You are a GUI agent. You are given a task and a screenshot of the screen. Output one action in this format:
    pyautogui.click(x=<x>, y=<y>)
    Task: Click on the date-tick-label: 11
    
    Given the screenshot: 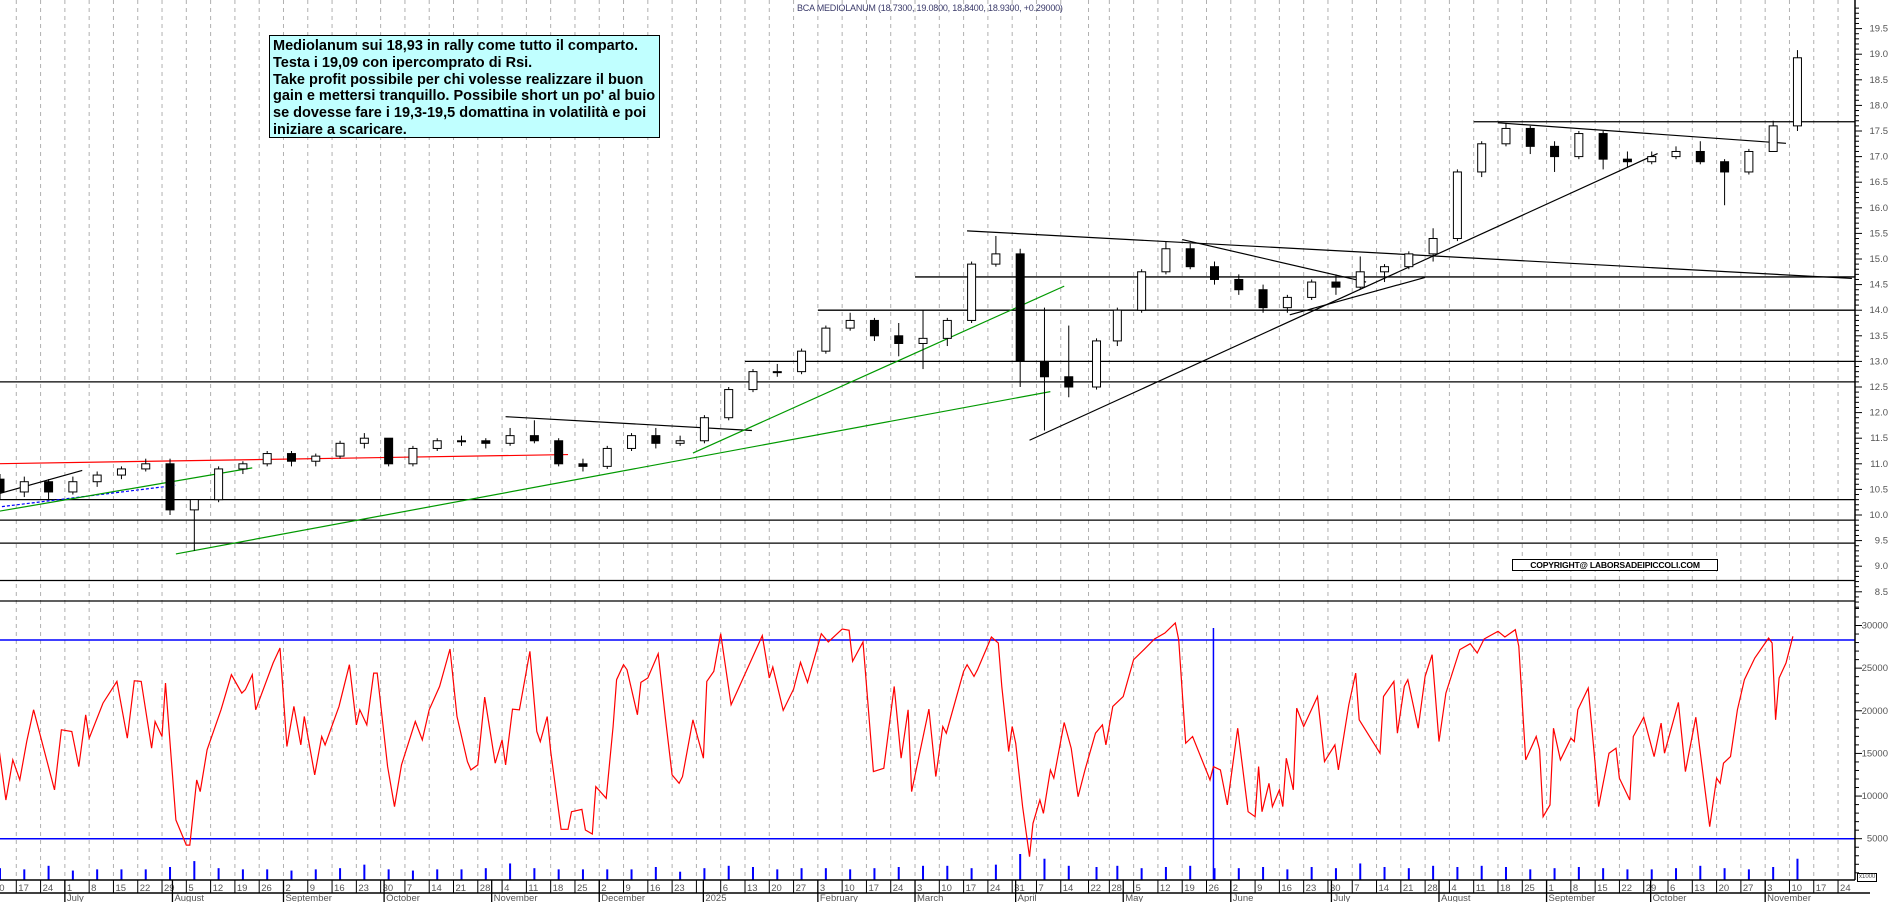 What is the action you would take?
    pyautogui.click(x=1481, y=888)
    